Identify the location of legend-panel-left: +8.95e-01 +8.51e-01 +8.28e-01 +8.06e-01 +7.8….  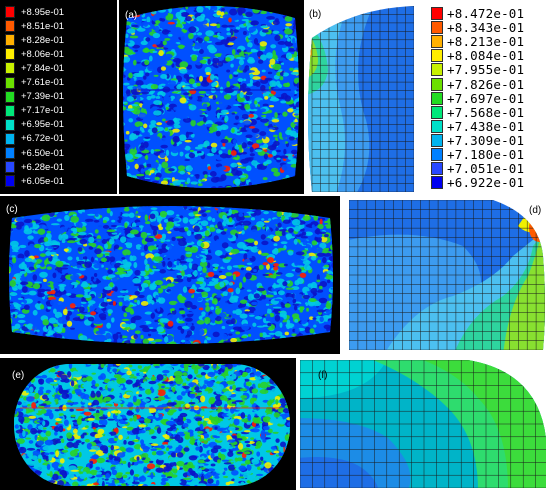
(58, 97).